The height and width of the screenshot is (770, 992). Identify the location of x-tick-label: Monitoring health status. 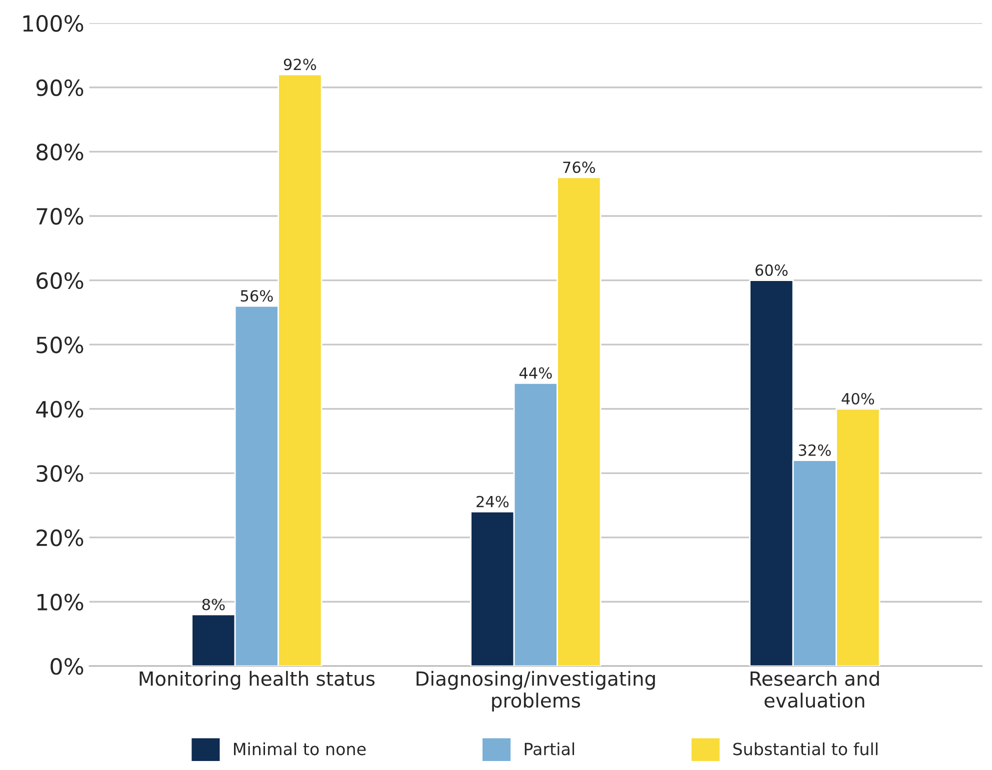
(257, 680).